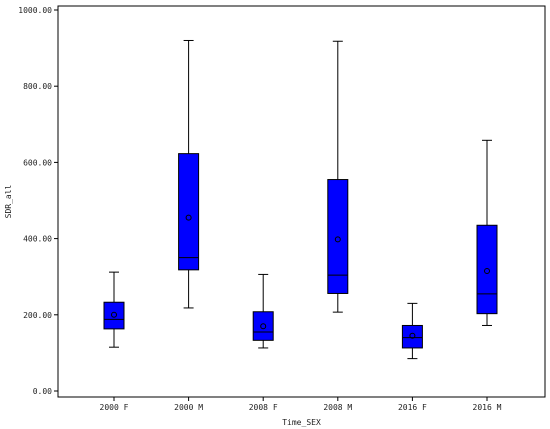 This screenshot has height=429, width=550. Describe the element at coordinates (37, 162) in the screenshot. I see `y-tick-label: 600.00` at that location.